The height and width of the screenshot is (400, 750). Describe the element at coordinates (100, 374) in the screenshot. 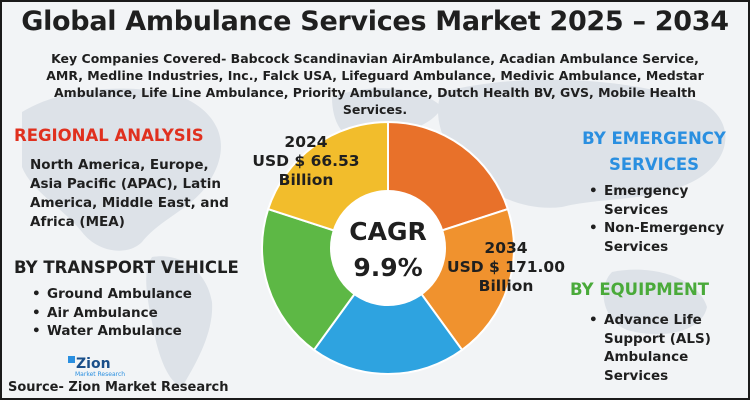

I see `svg-text: Market Research` at that location.